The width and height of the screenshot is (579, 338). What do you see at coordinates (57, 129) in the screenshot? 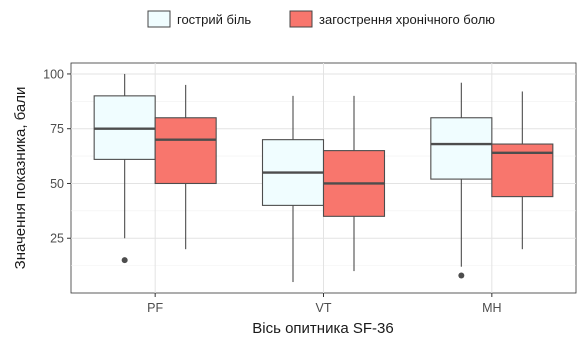
I see `y-tick-label: 75` at bounding box center [57, 129].